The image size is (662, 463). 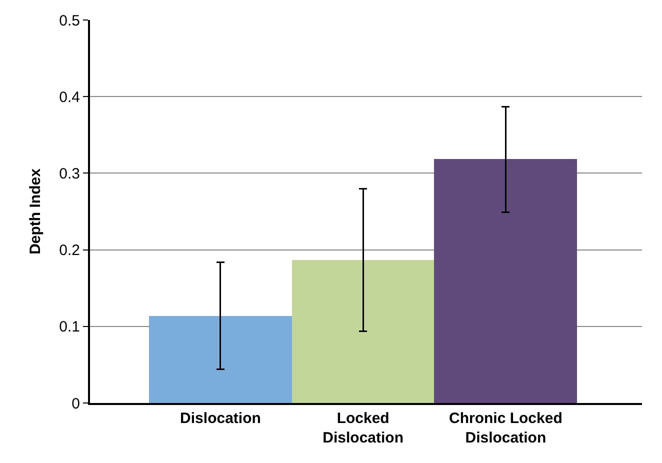 I want to click on y-tick-label: 0.5, so click(x=69, y=21).